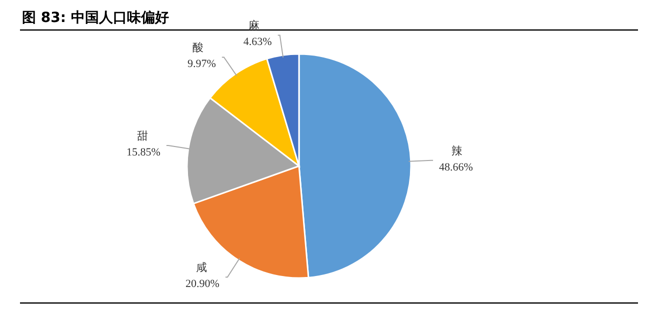 This screenshot has height=332, width=655. What do you see at coordinates (456, 167) in the screenshot?
I see `data-label: 48.66%` at bounding box center [456, 167].